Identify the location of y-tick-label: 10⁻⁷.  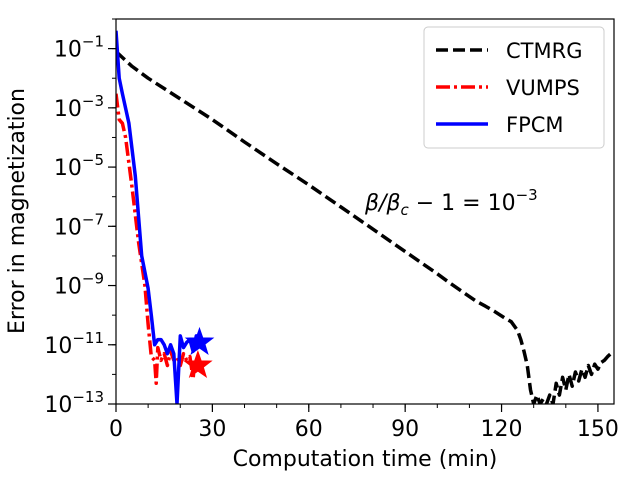
(79, 225).